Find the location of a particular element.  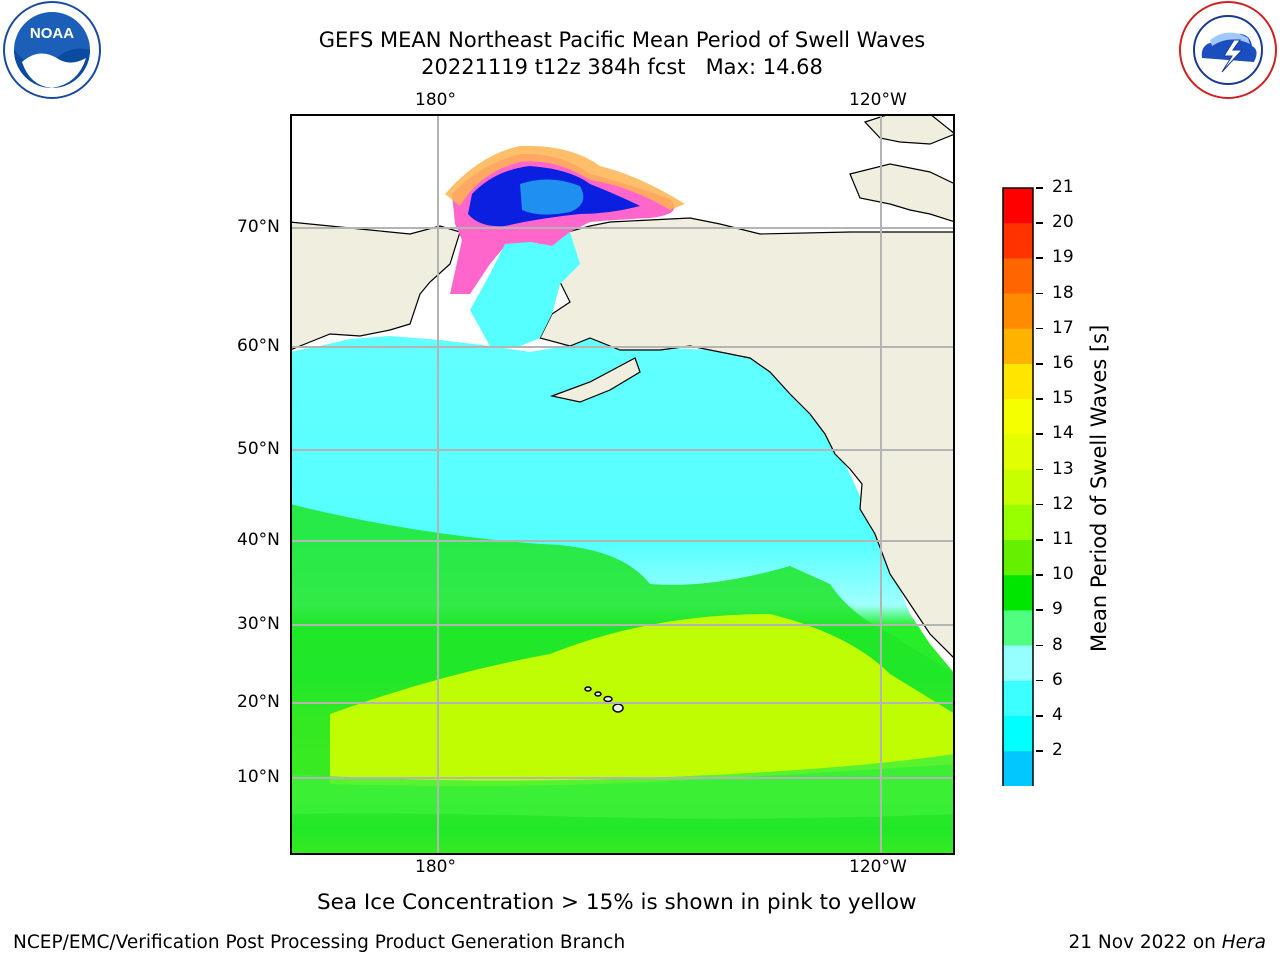

sea-ice-orange-fringe is located at coordinates (565, 177).